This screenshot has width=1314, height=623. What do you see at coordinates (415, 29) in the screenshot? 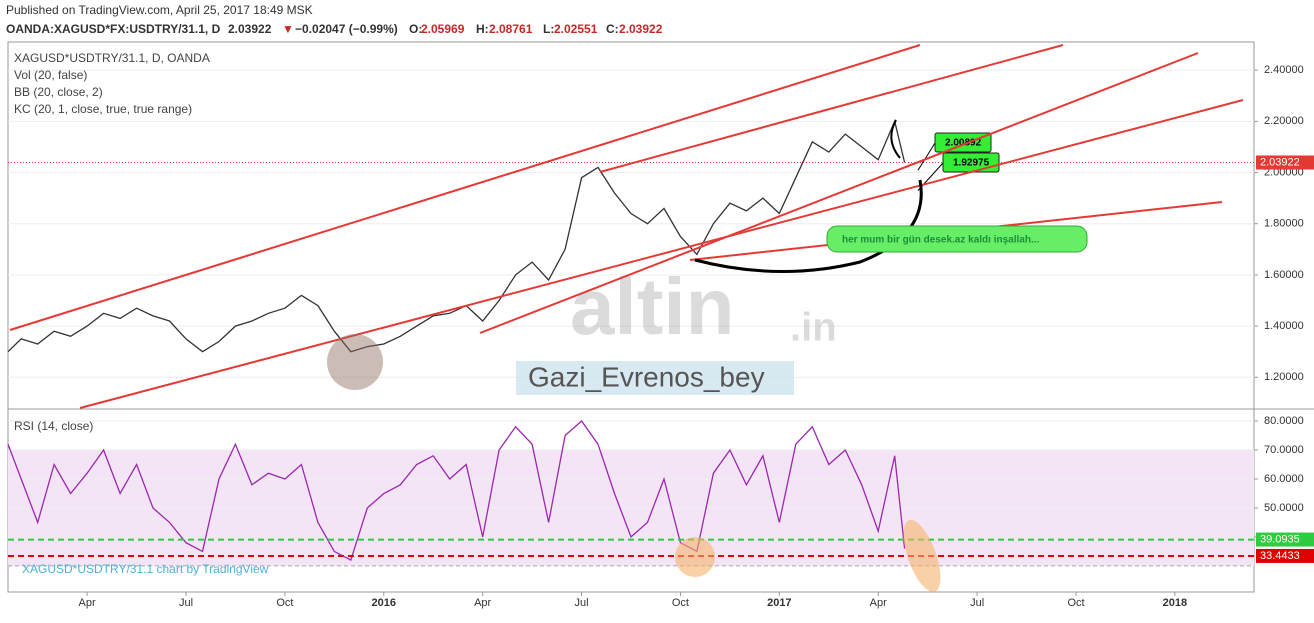
I see `o-label: O:` at bounding box center [415, 29].